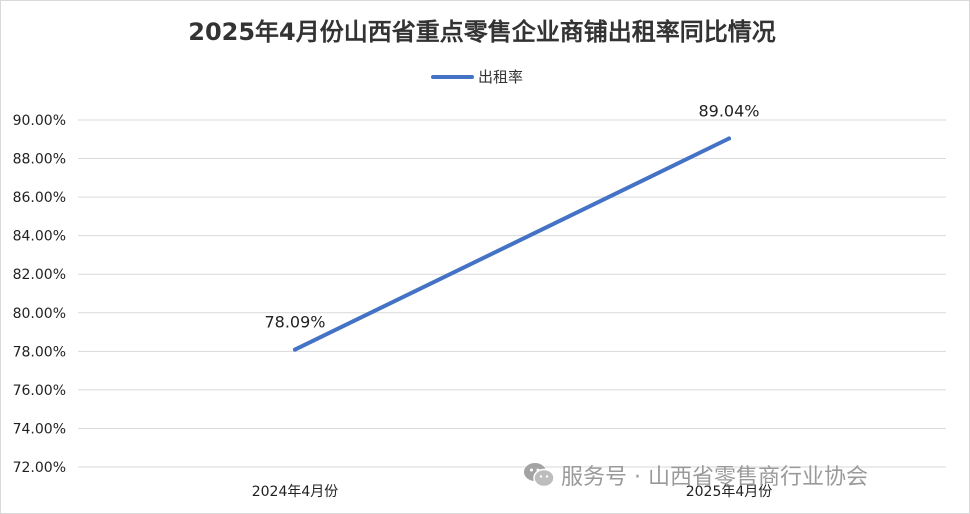 The height and width of the screenshot is (514, 970). I want to click on chart-title: 2025年4月份山西省重点零售企业商铺出租率同比情况, so click(482, 32).